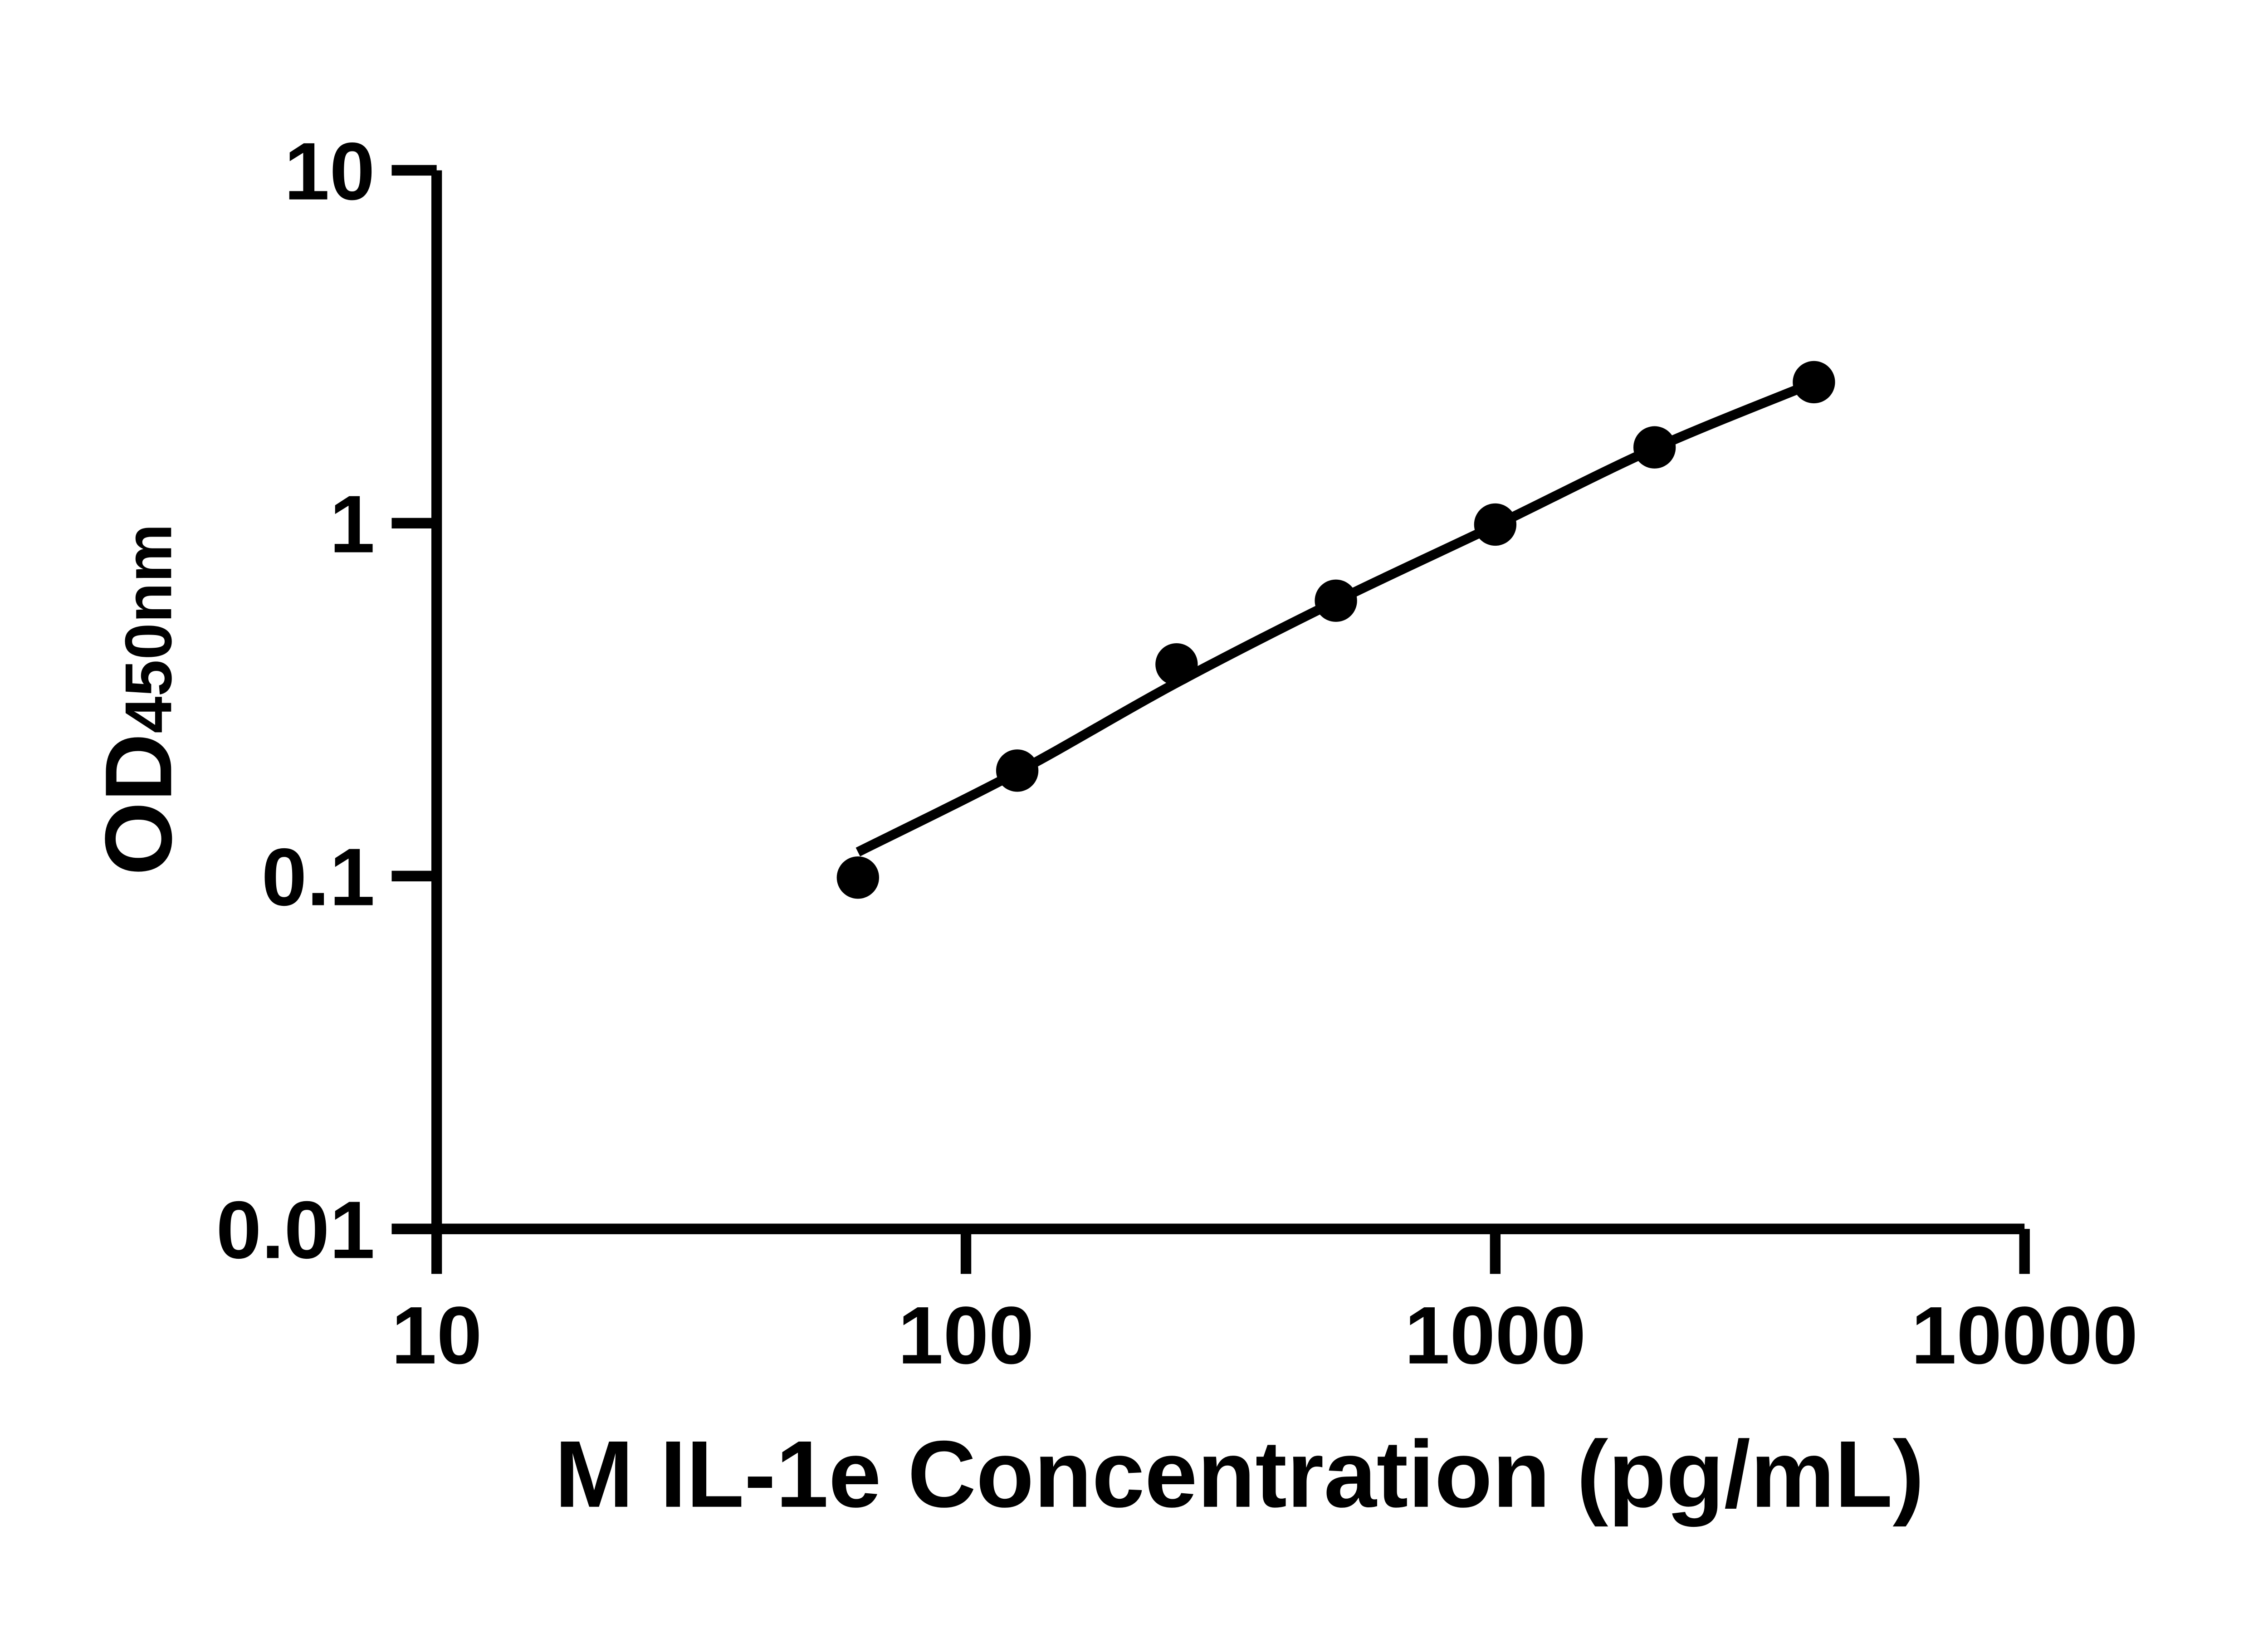  Describe the element at coordinates (2025, 1335) in the screenshot. I see `x-tick-label: 10000` at that location.